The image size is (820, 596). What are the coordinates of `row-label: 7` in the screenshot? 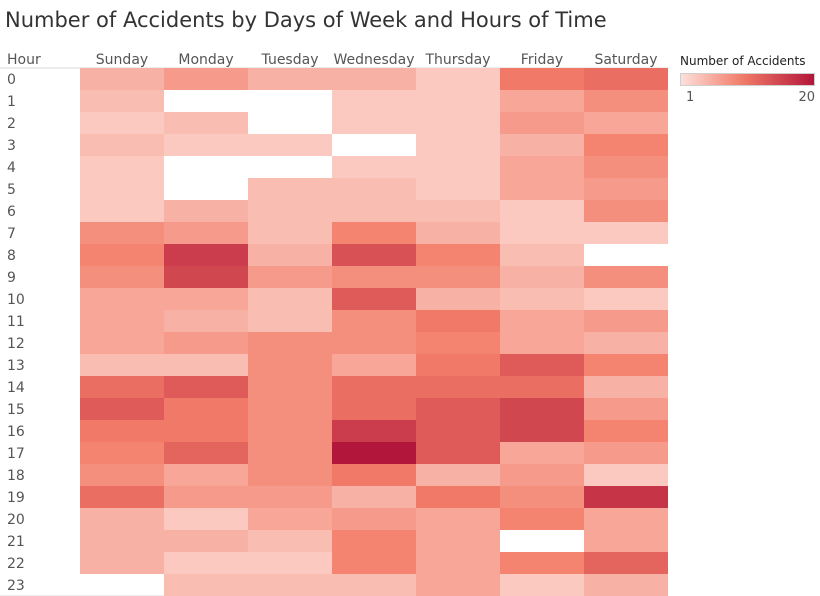 It's located at (11, 234).